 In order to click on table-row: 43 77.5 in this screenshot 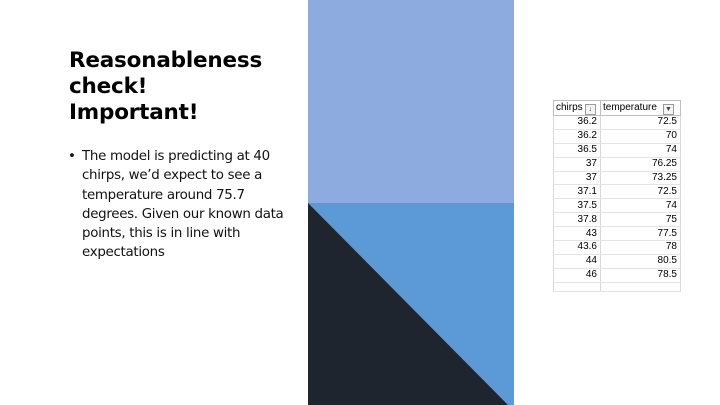, I will do `click(617, 234)`.